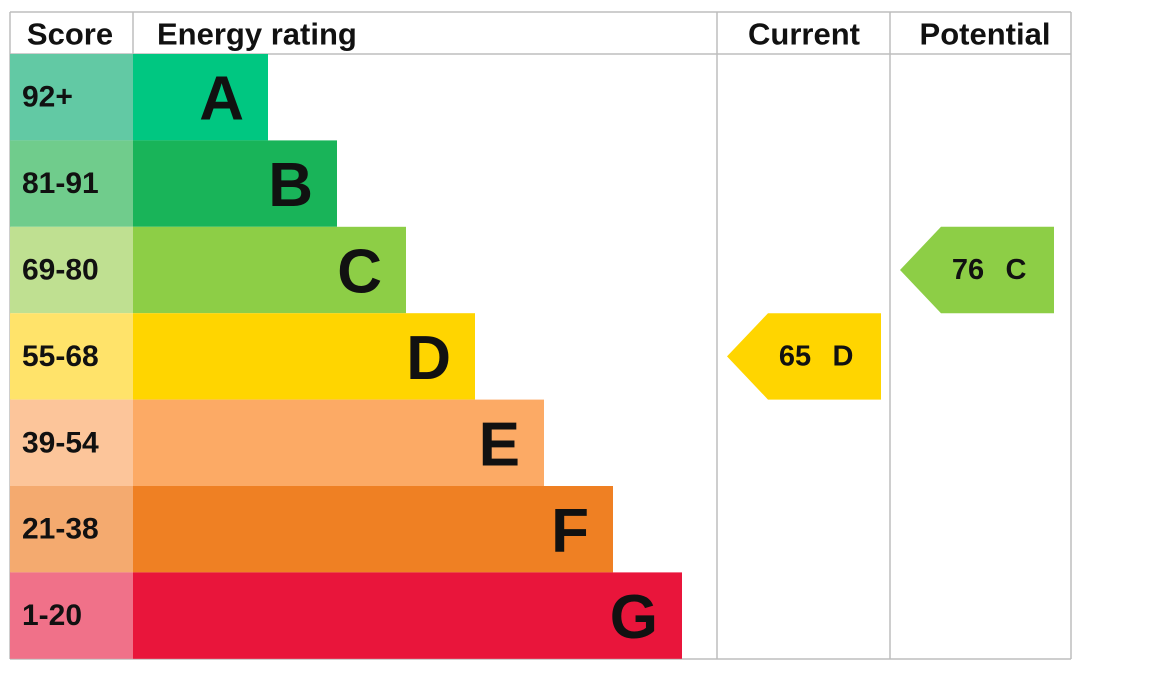 The width and height of the screenshot is (1152, 679). I want to click on score-label: 39-54, so click(60, 442).